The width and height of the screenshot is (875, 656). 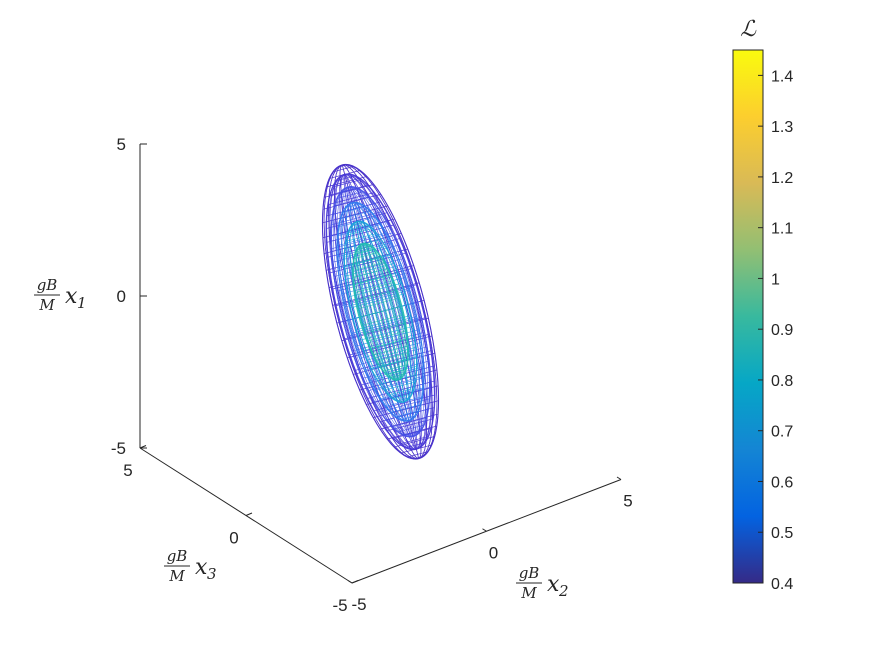 I want to click on x2-label-variable: x, so click(x=553, y=584).